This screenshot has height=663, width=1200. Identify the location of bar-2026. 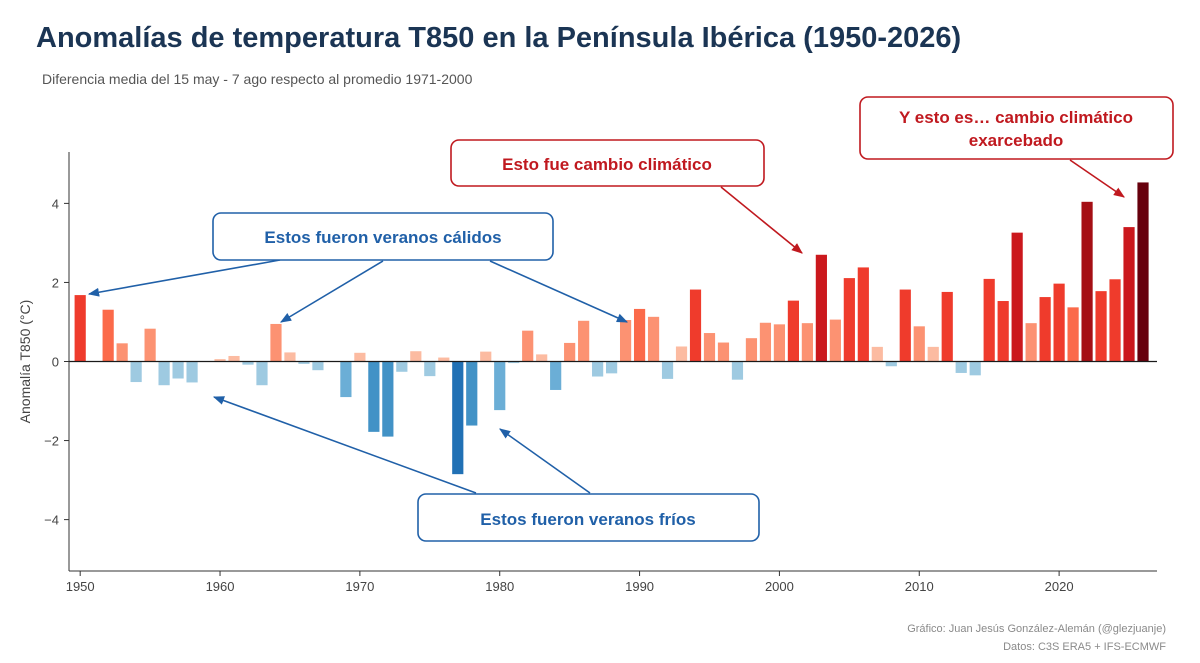
(1143, 272).